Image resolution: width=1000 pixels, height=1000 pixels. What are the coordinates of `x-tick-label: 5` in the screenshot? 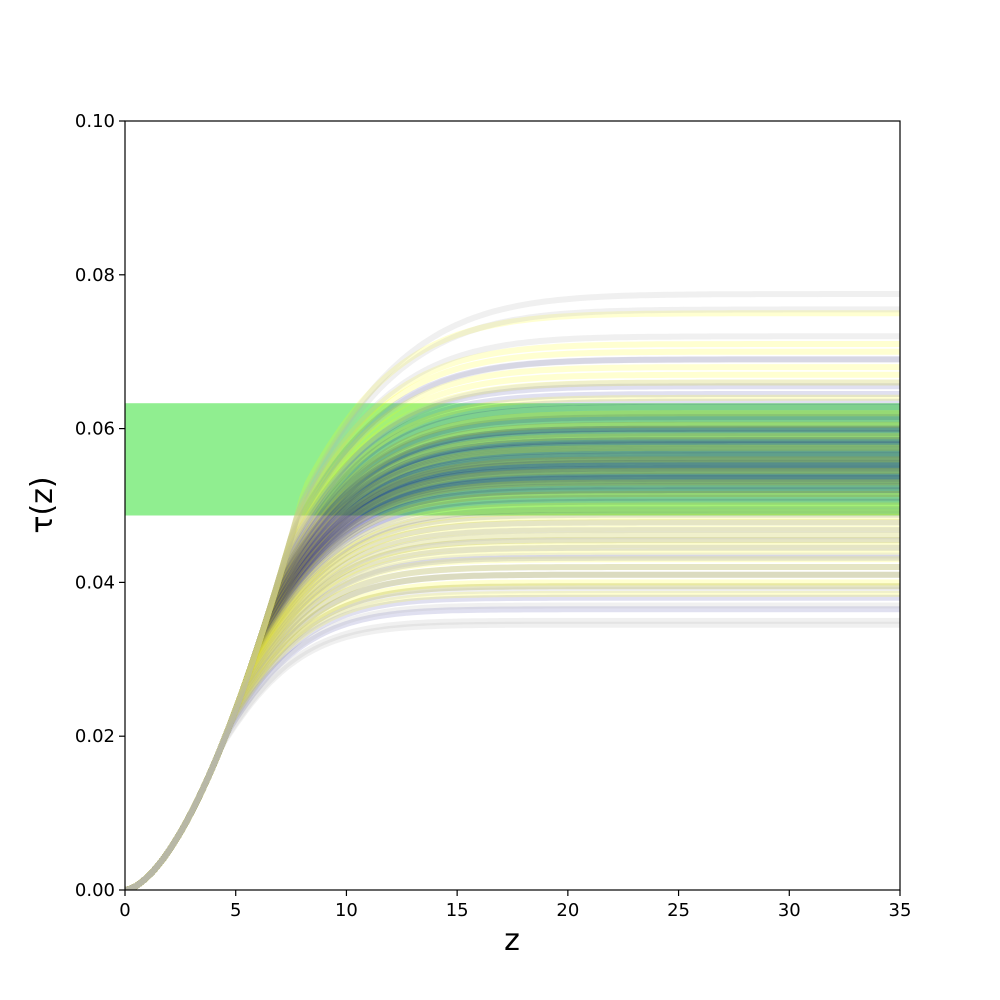 It's located at (235, 910).